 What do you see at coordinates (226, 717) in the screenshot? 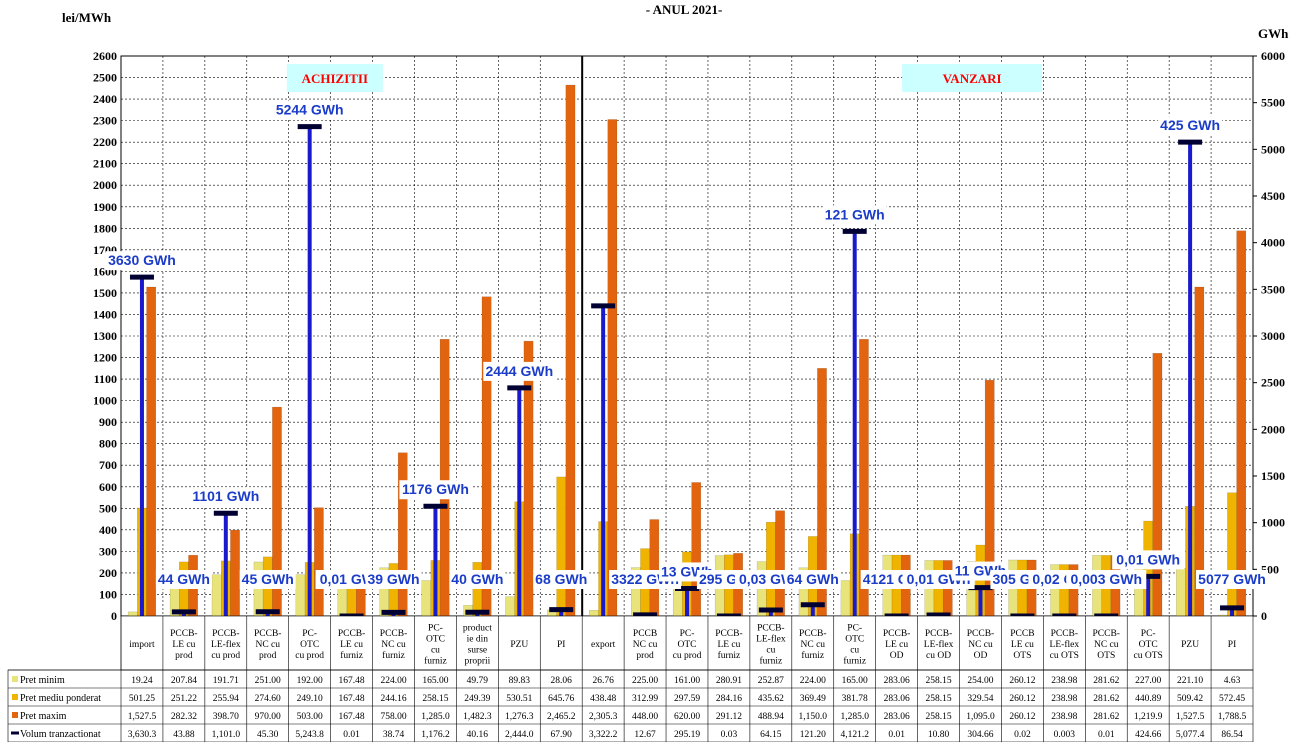
I see `data-label: 398.70` at bounding box center [226, 717].